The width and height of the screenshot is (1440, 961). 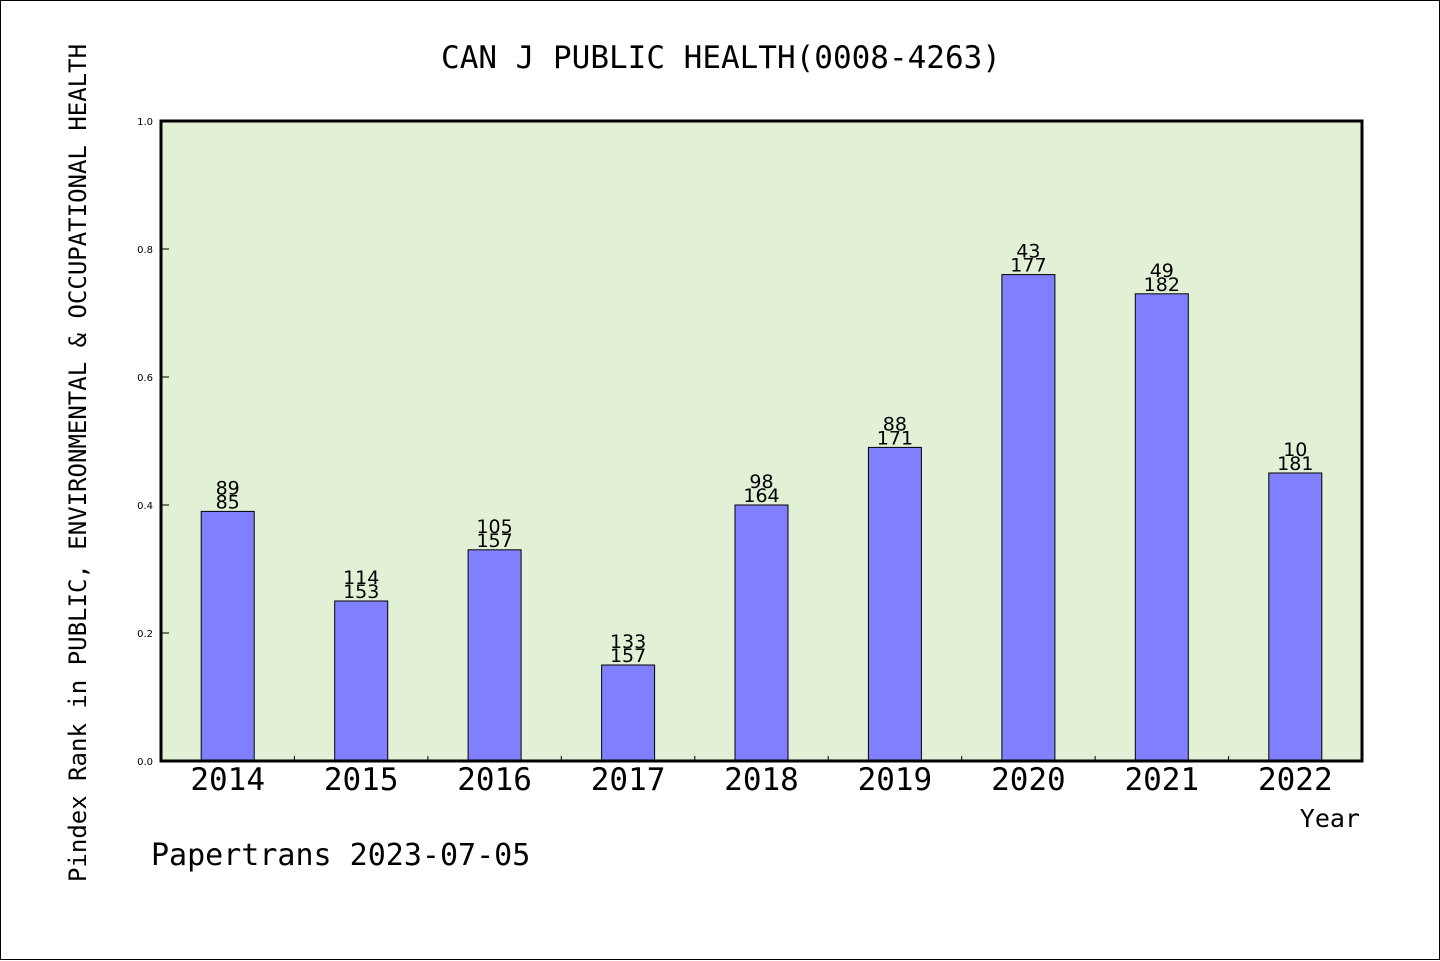 I want to click on bar-label-top-2019: 88, so click(x=895, y=424).